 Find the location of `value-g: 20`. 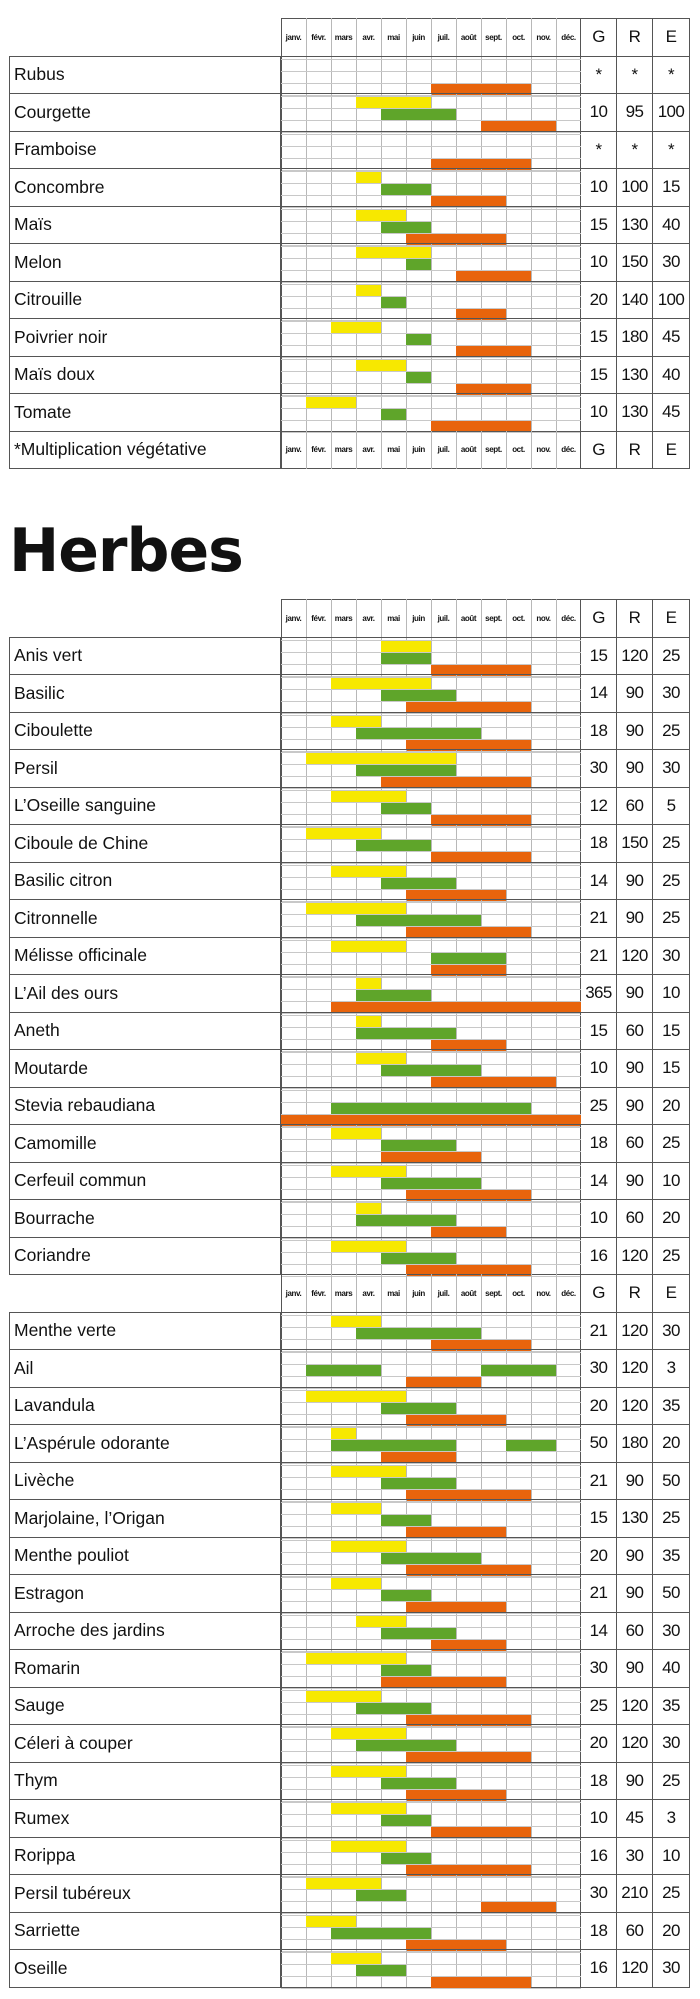

value-g: 20 is located at coordinates (599, 1405).